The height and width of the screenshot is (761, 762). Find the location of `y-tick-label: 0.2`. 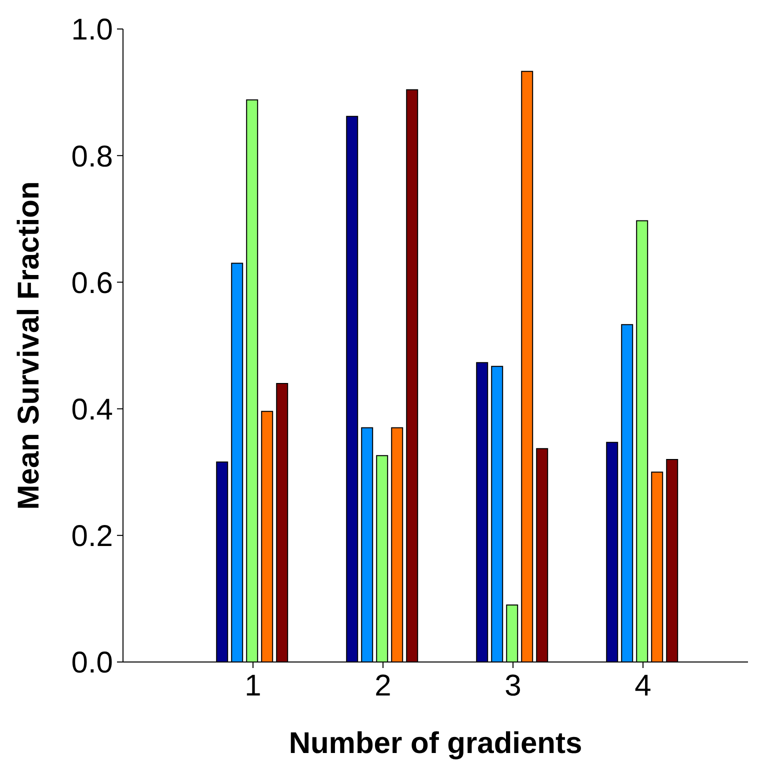

y-tick-label: 0.2 is located at coordinates (92, 537).